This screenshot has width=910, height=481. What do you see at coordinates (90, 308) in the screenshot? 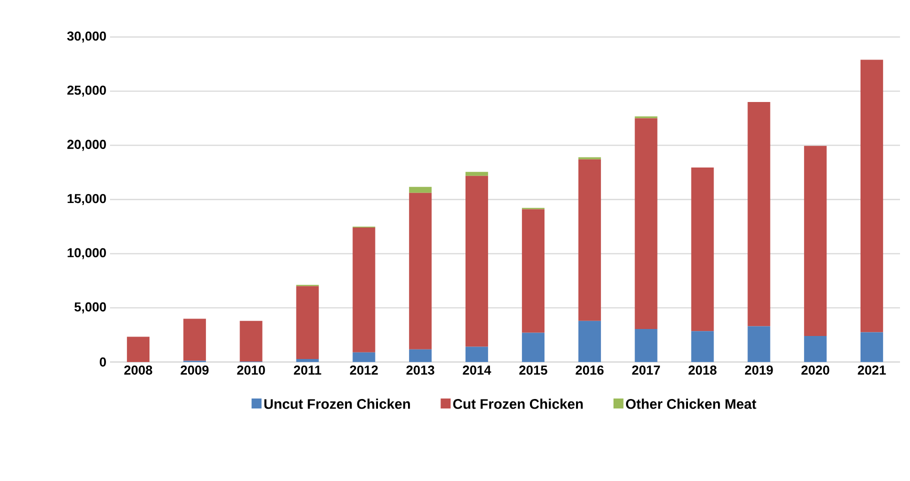
I see `y-tick-label: 5,000` at bounding box center [90, 308].